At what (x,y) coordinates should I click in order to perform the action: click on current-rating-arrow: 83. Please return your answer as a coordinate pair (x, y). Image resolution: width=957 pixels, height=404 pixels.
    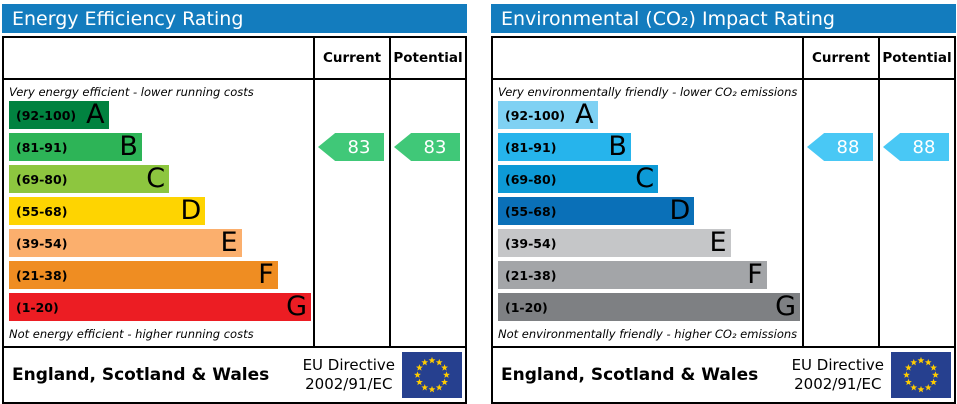
    Looking at the image, I should click on (351, 147).